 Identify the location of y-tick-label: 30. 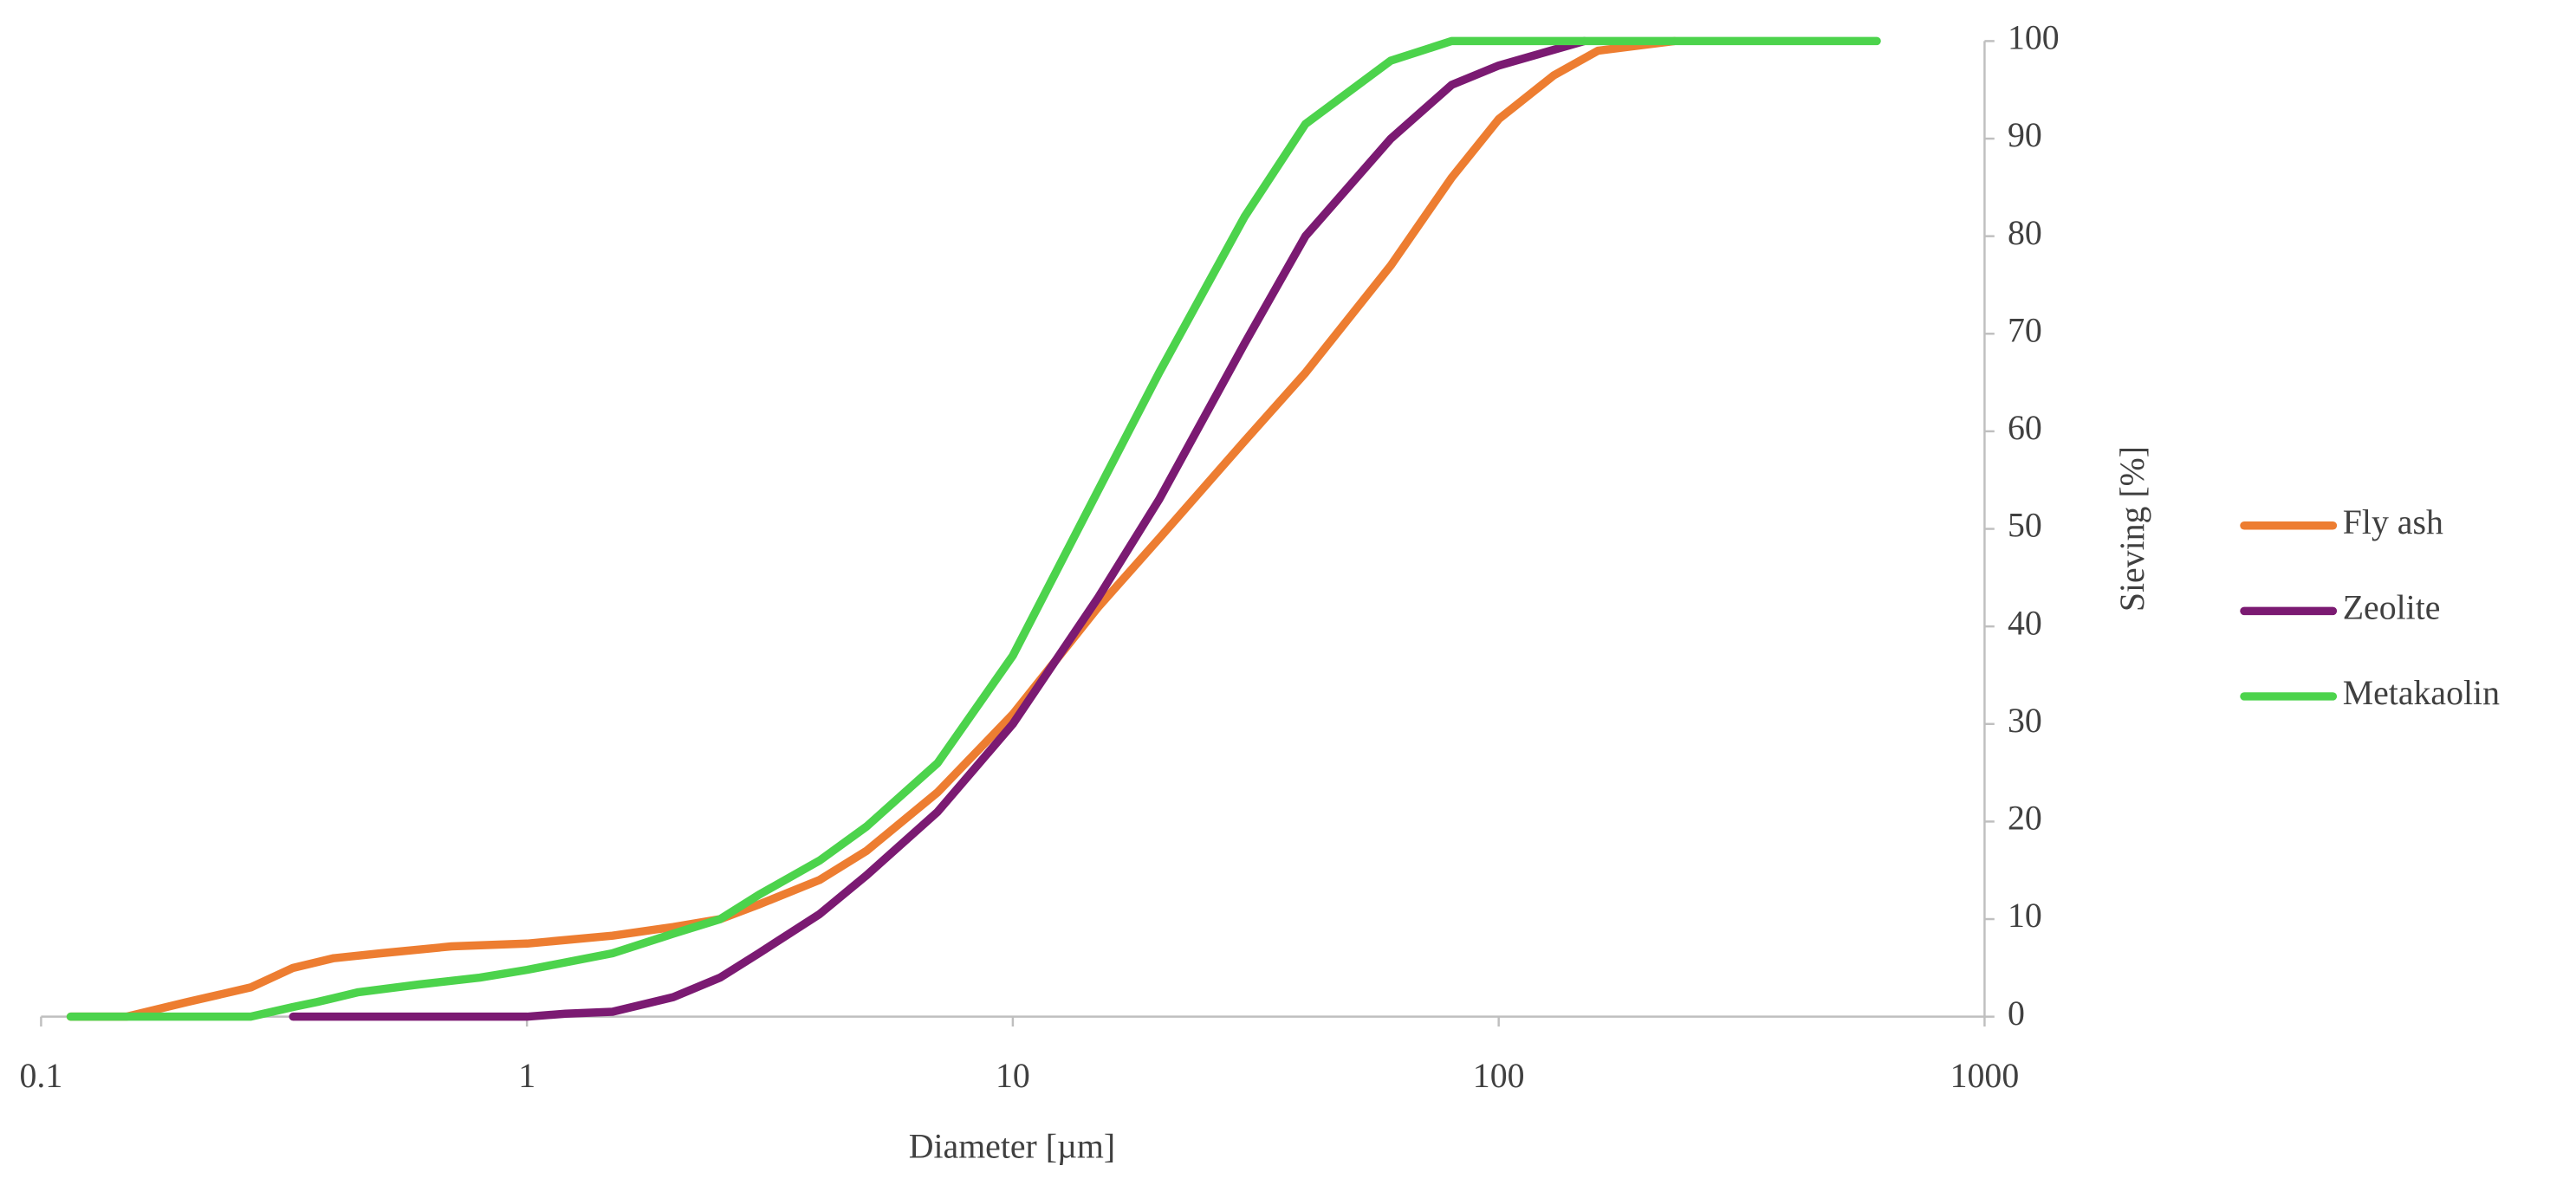
(2025, 721).